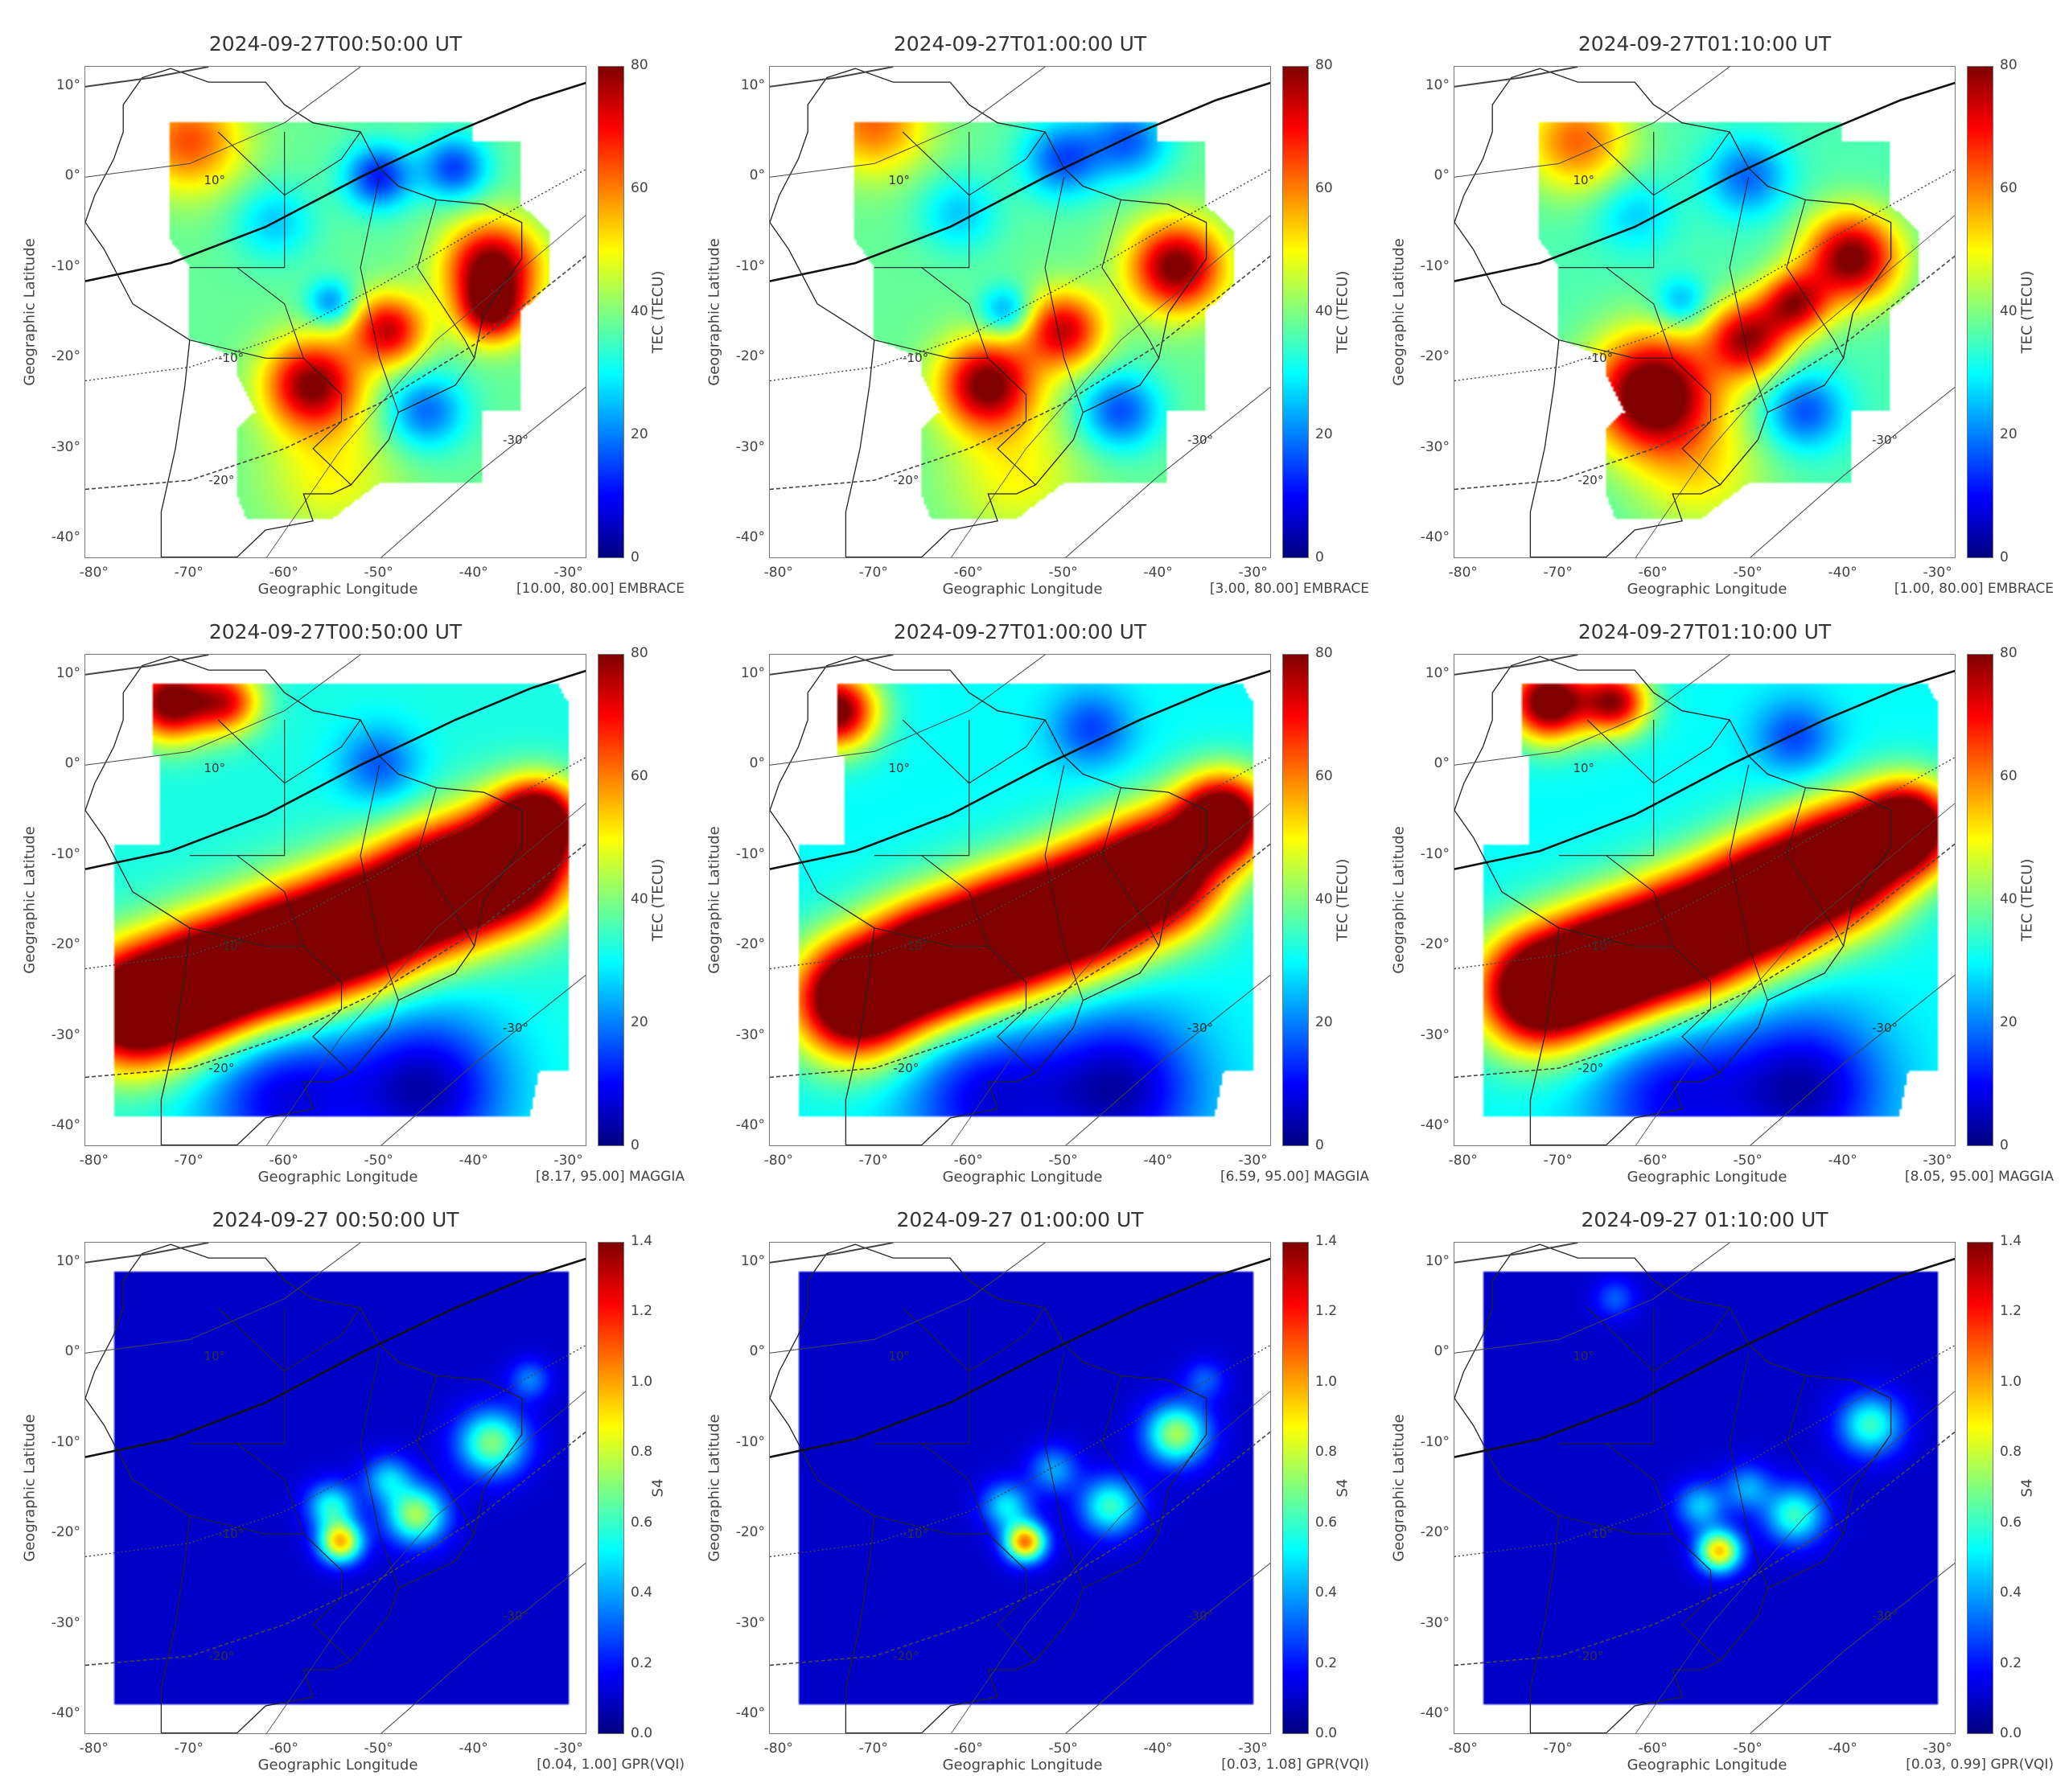 The height and width of the screenshot is (1792, 2069). I want to click on panel-title: 2024-09-27T00:50:00 UT, so click(336, 43).